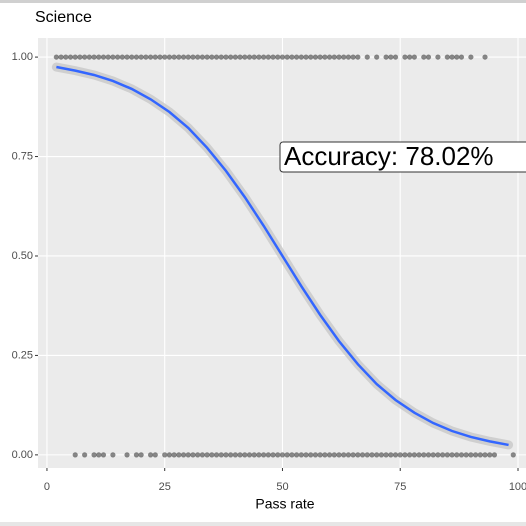  Describe the element at coordinates (22, 256) in the screenshot. I see `y-tick-label: 0.50` at that location.